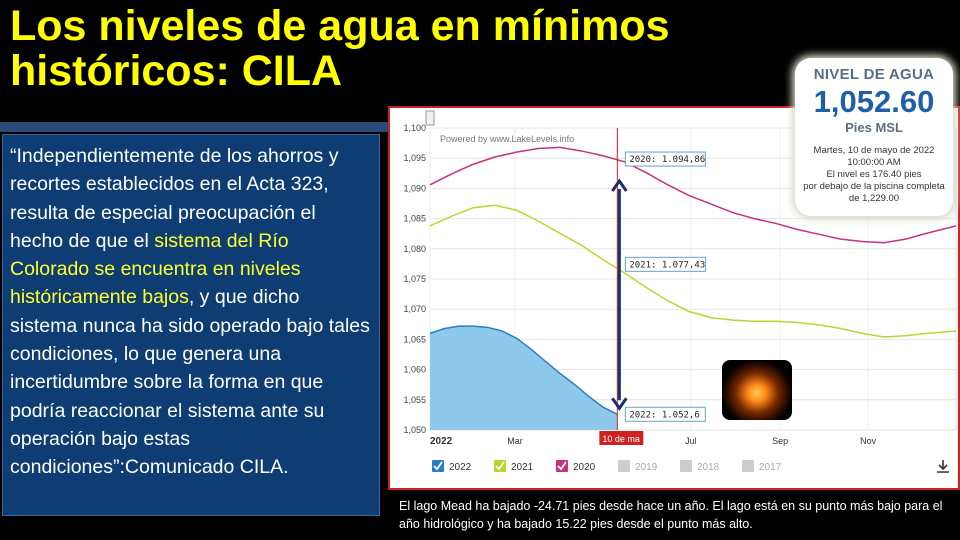 The image size is (960, 540). Describe the element at coordinates (693, 195) in the screenshot. I see `series-2020-line` at that location.